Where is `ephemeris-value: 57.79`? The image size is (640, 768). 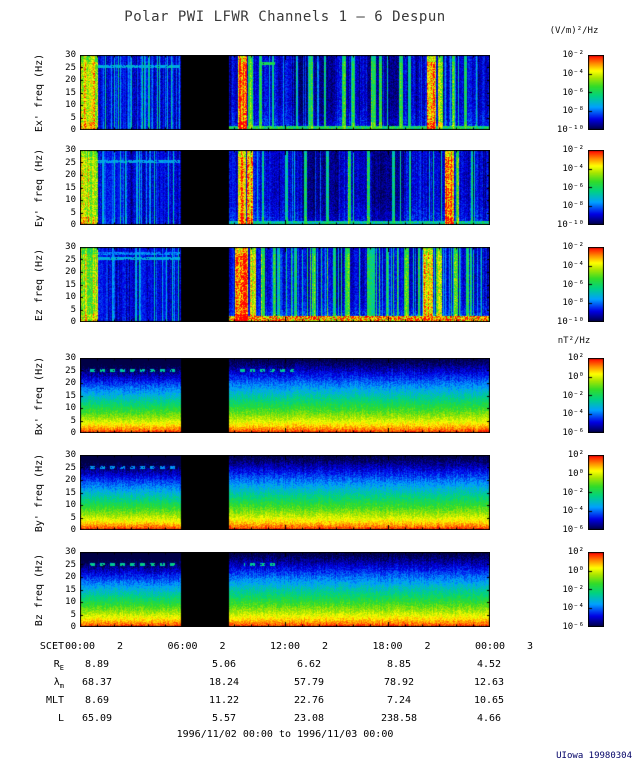 ephemeris-value: 57.79 is located at coordinates (309, 682).